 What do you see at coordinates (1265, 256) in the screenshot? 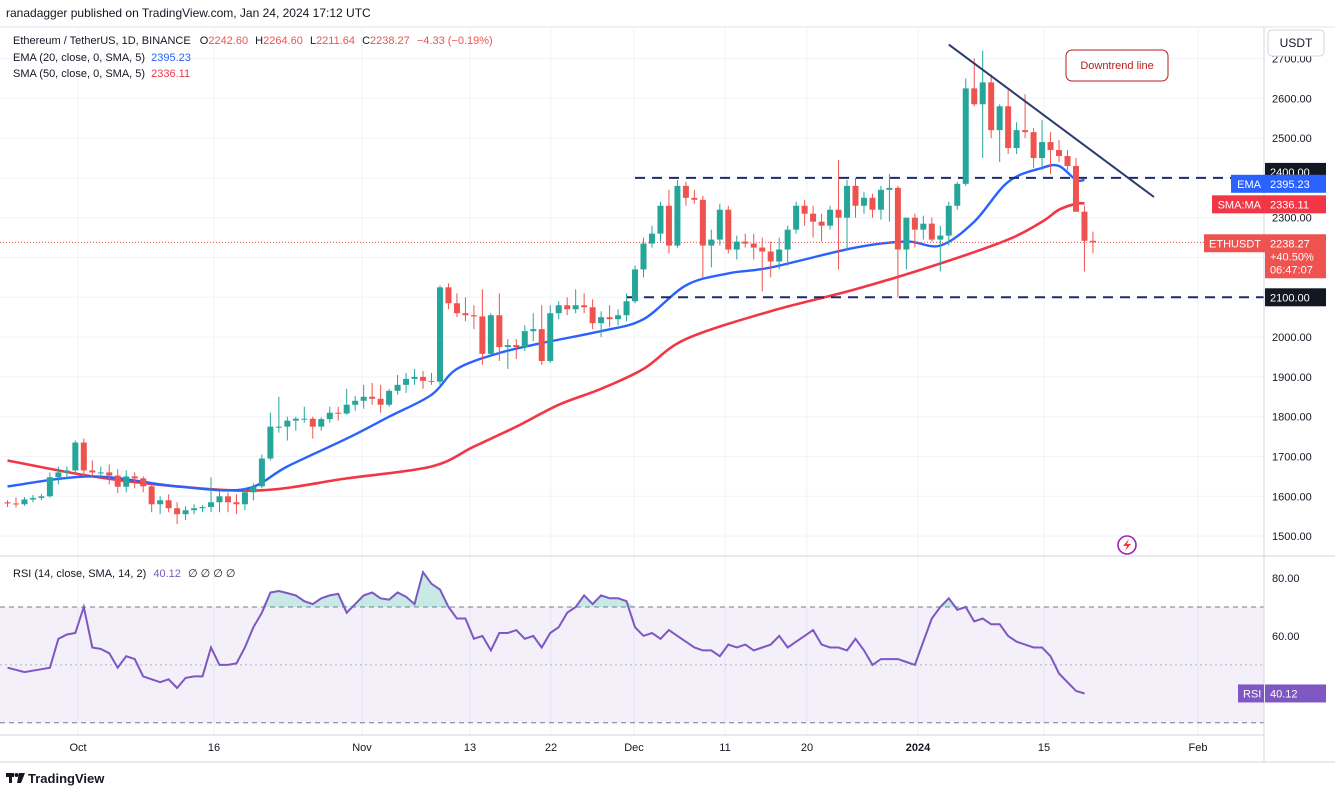
I see `symbol-tag: ETHUSDT 2238.27+40.50%06:47:07` at bounding box center [1265, 256].